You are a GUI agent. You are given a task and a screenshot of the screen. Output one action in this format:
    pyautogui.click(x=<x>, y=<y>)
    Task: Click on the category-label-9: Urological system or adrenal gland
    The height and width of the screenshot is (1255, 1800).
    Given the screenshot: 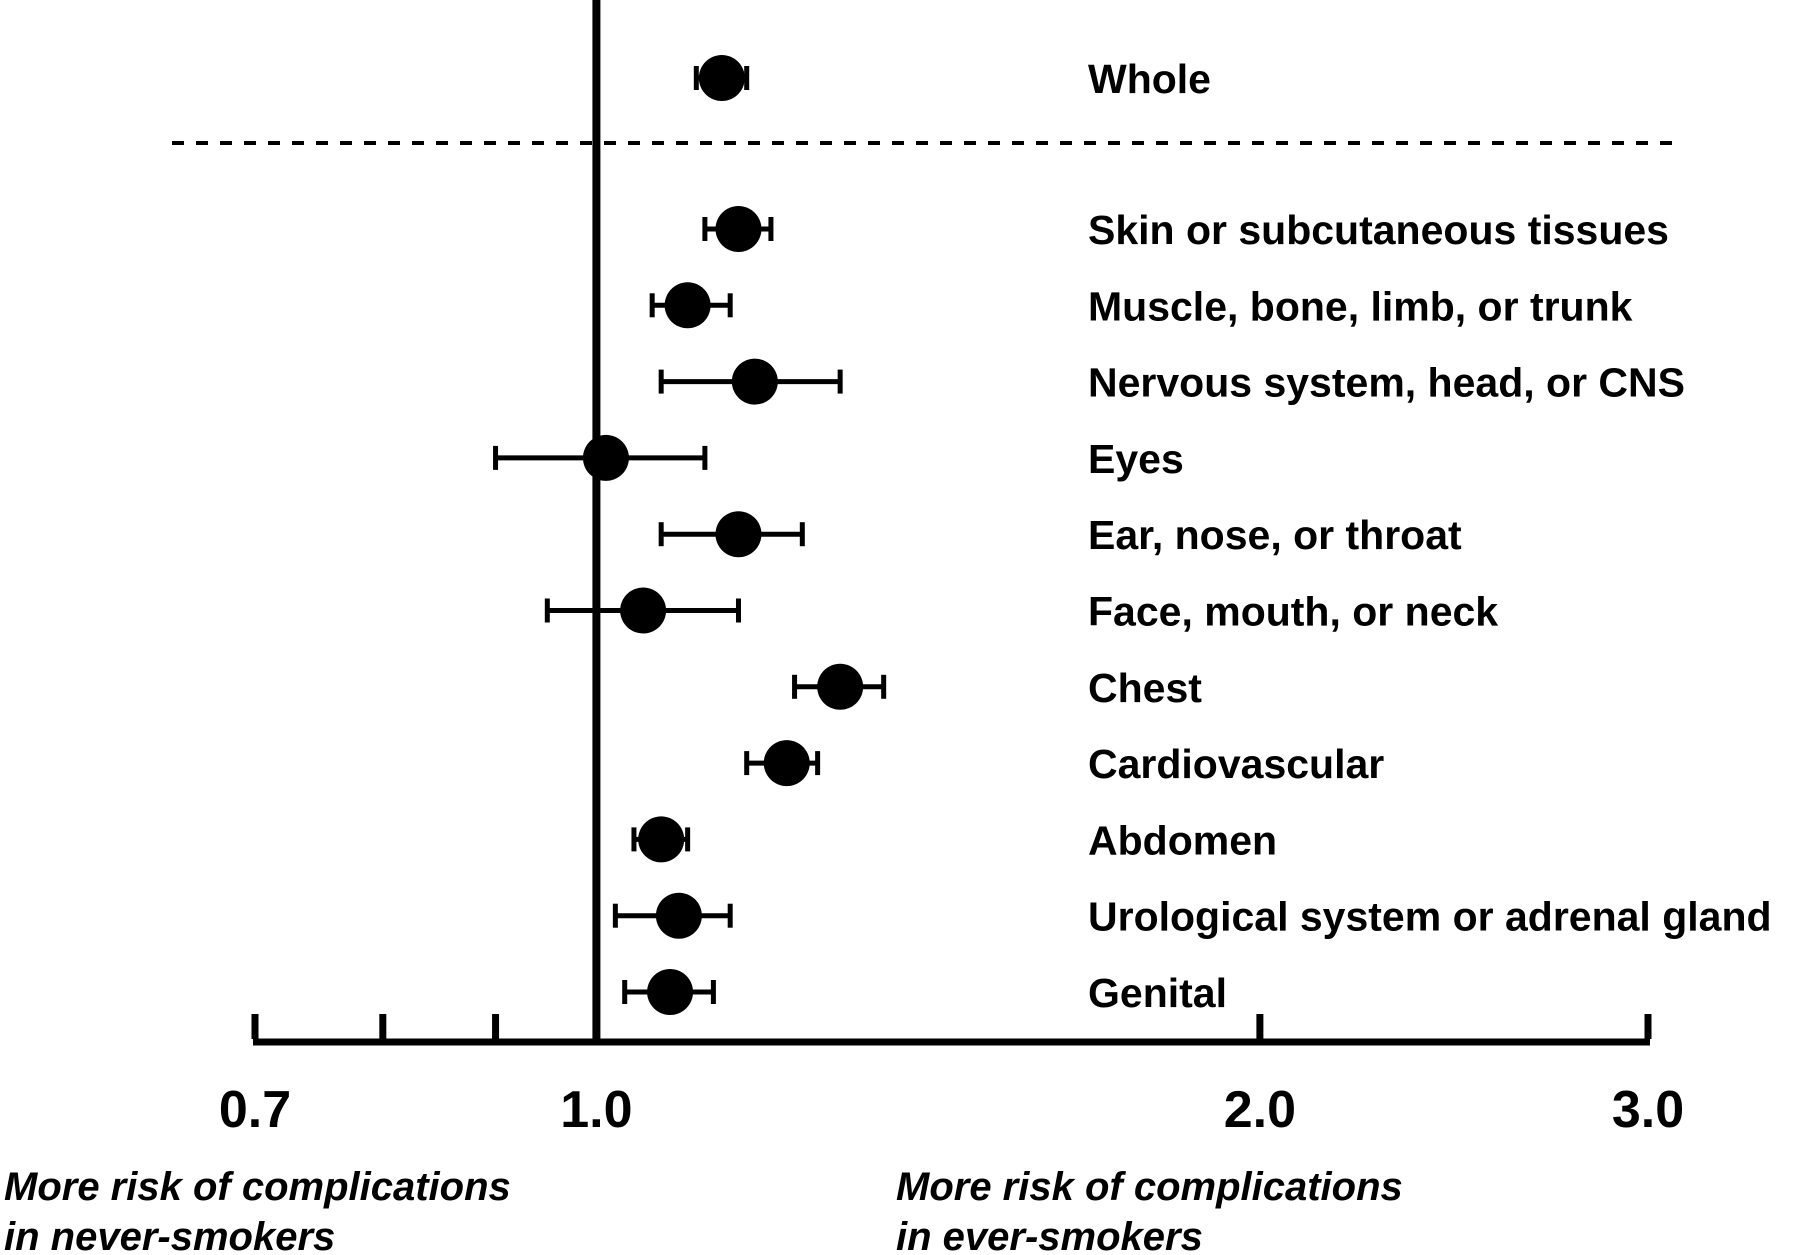 What is the action you would take?
    pyautogui.click(x=1430, y=917)
    